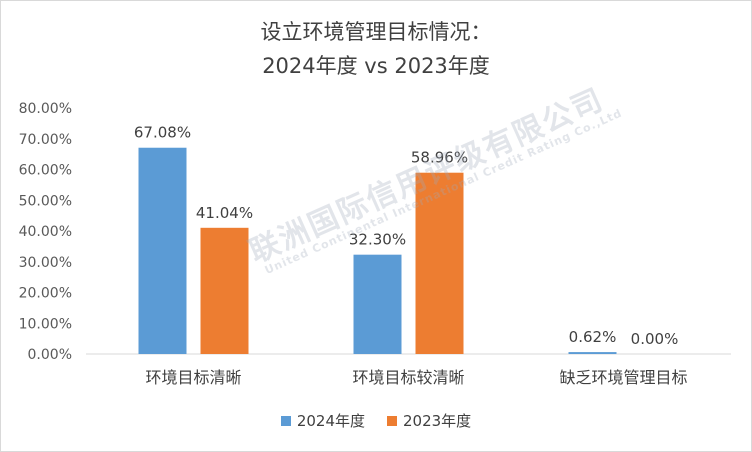 The image size is (752, 452). I want to click on y-tick-label: 0.00%, so click(50, 355).